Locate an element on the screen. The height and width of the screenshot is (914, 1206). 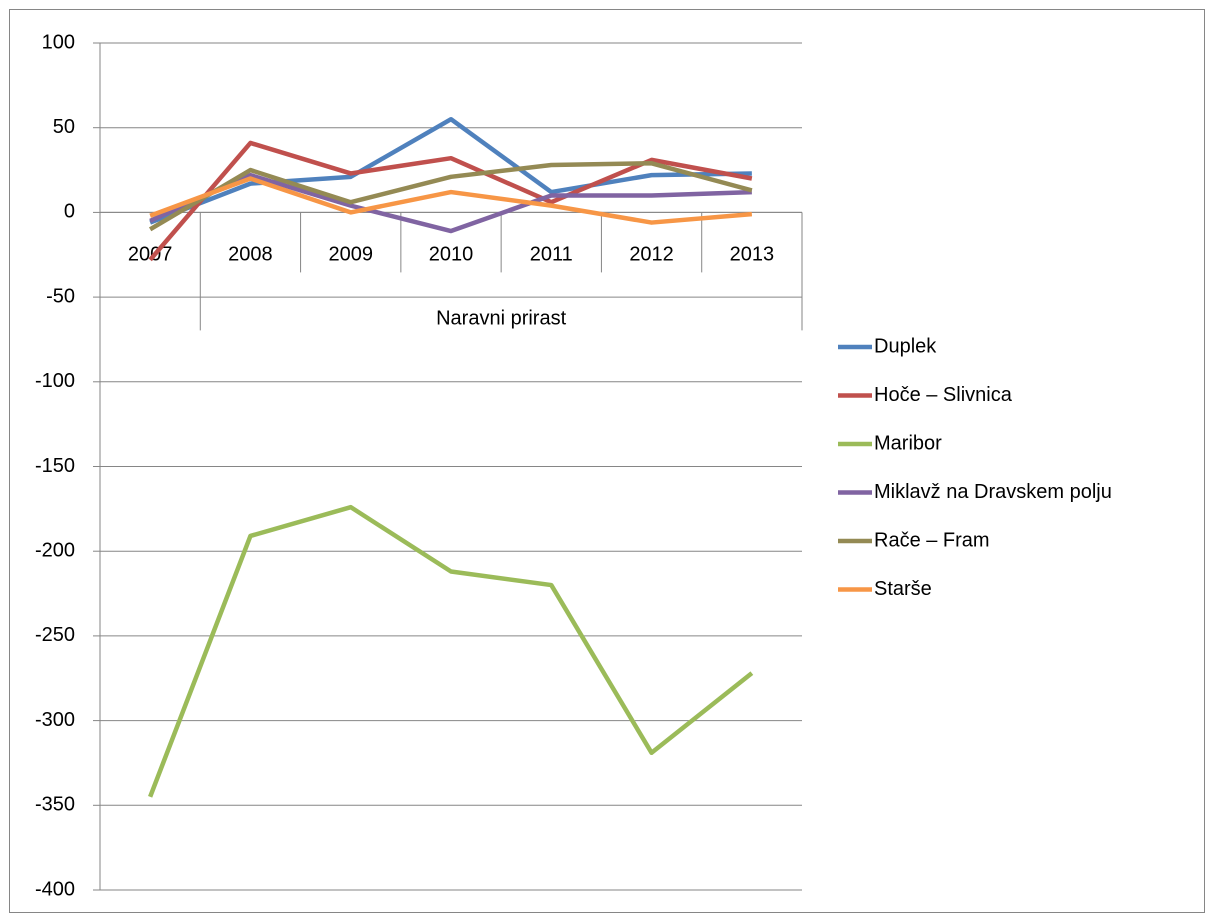
y-tick-label: 100 is located at coordinates (58, 42).